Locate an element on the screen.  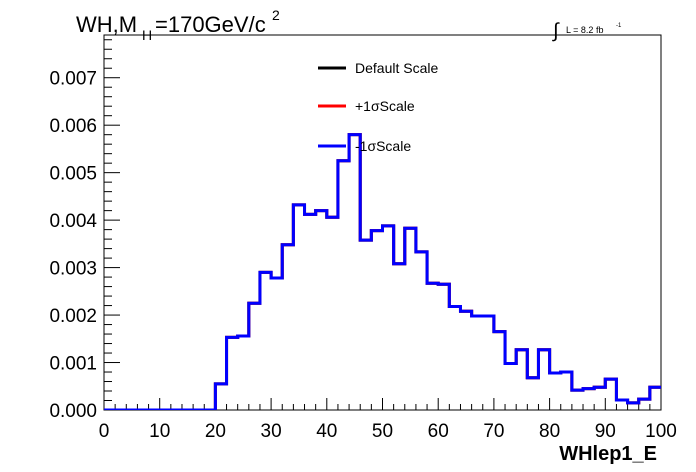
x-tick-label: 0 is located at coordinates (104, 431).